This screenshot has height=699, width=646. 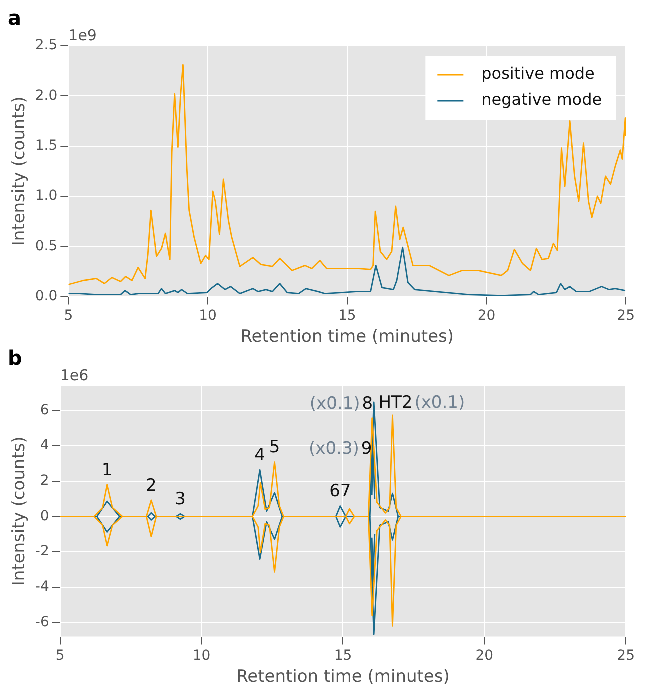 What do you see at coordinates (46, 46) in the screenshot?
I see `y-tick-label: 2.5` at bounding box center [46, 46].